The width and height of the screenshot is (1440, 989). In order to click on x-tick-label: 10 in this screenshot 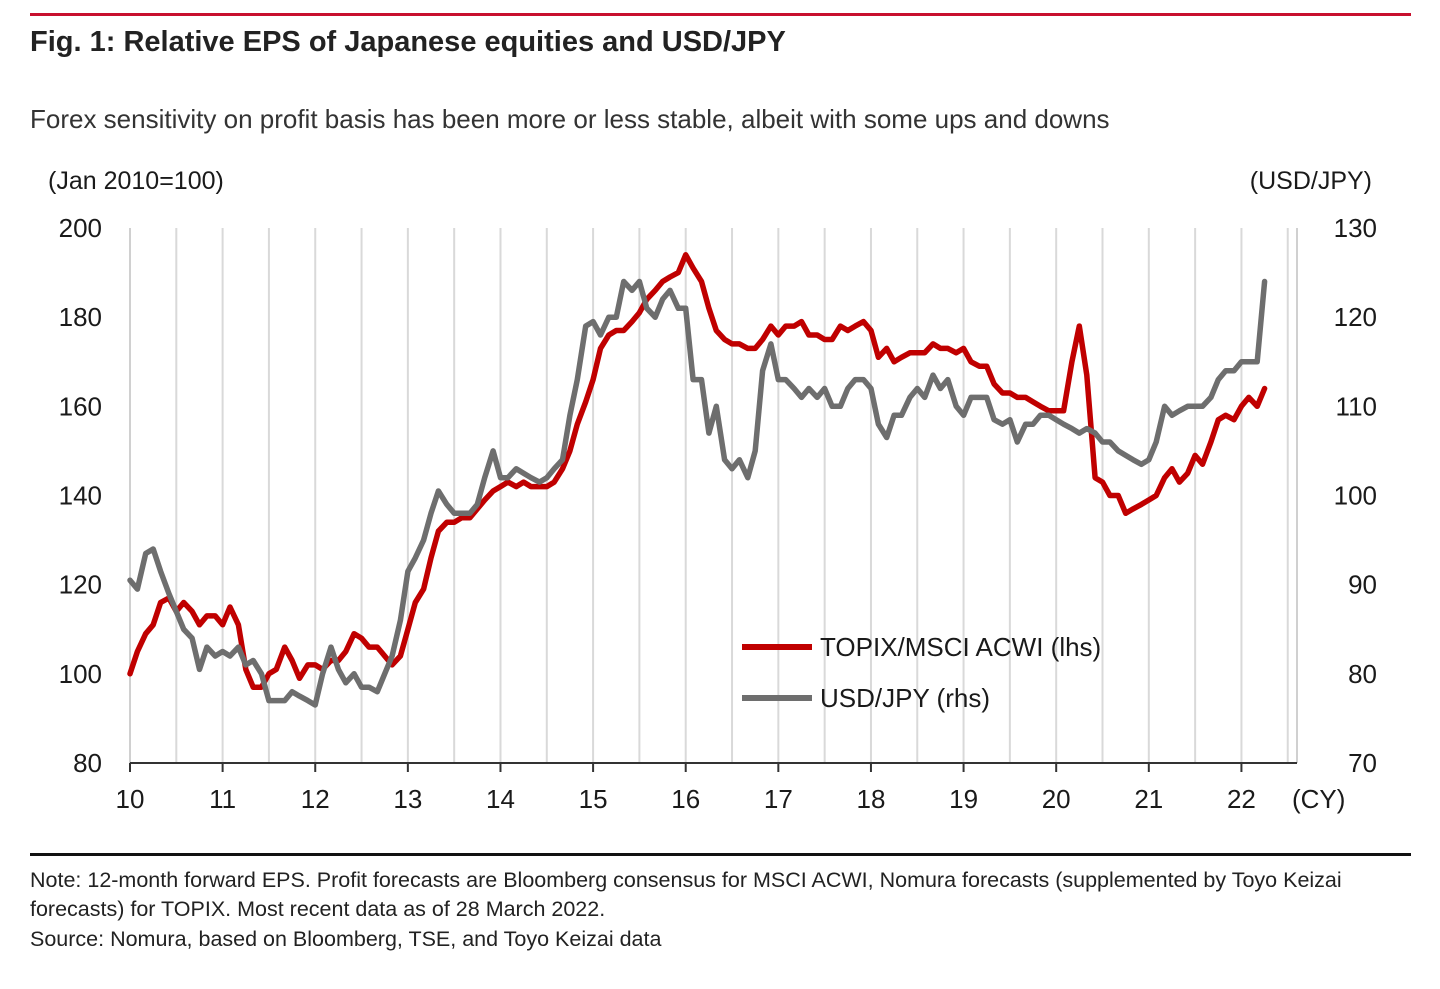, I will do `click(130, 799)`.